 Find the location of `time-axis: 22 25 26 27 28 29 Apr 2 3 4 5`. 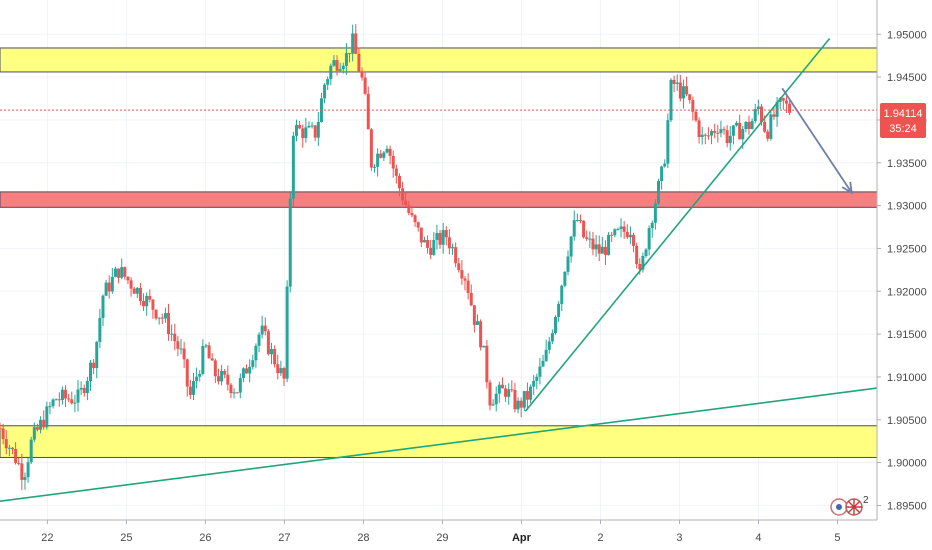

time-axis: 22 25 26 27 28 29 Apr 2 3 4 5 is located at coordinates (441, 532).